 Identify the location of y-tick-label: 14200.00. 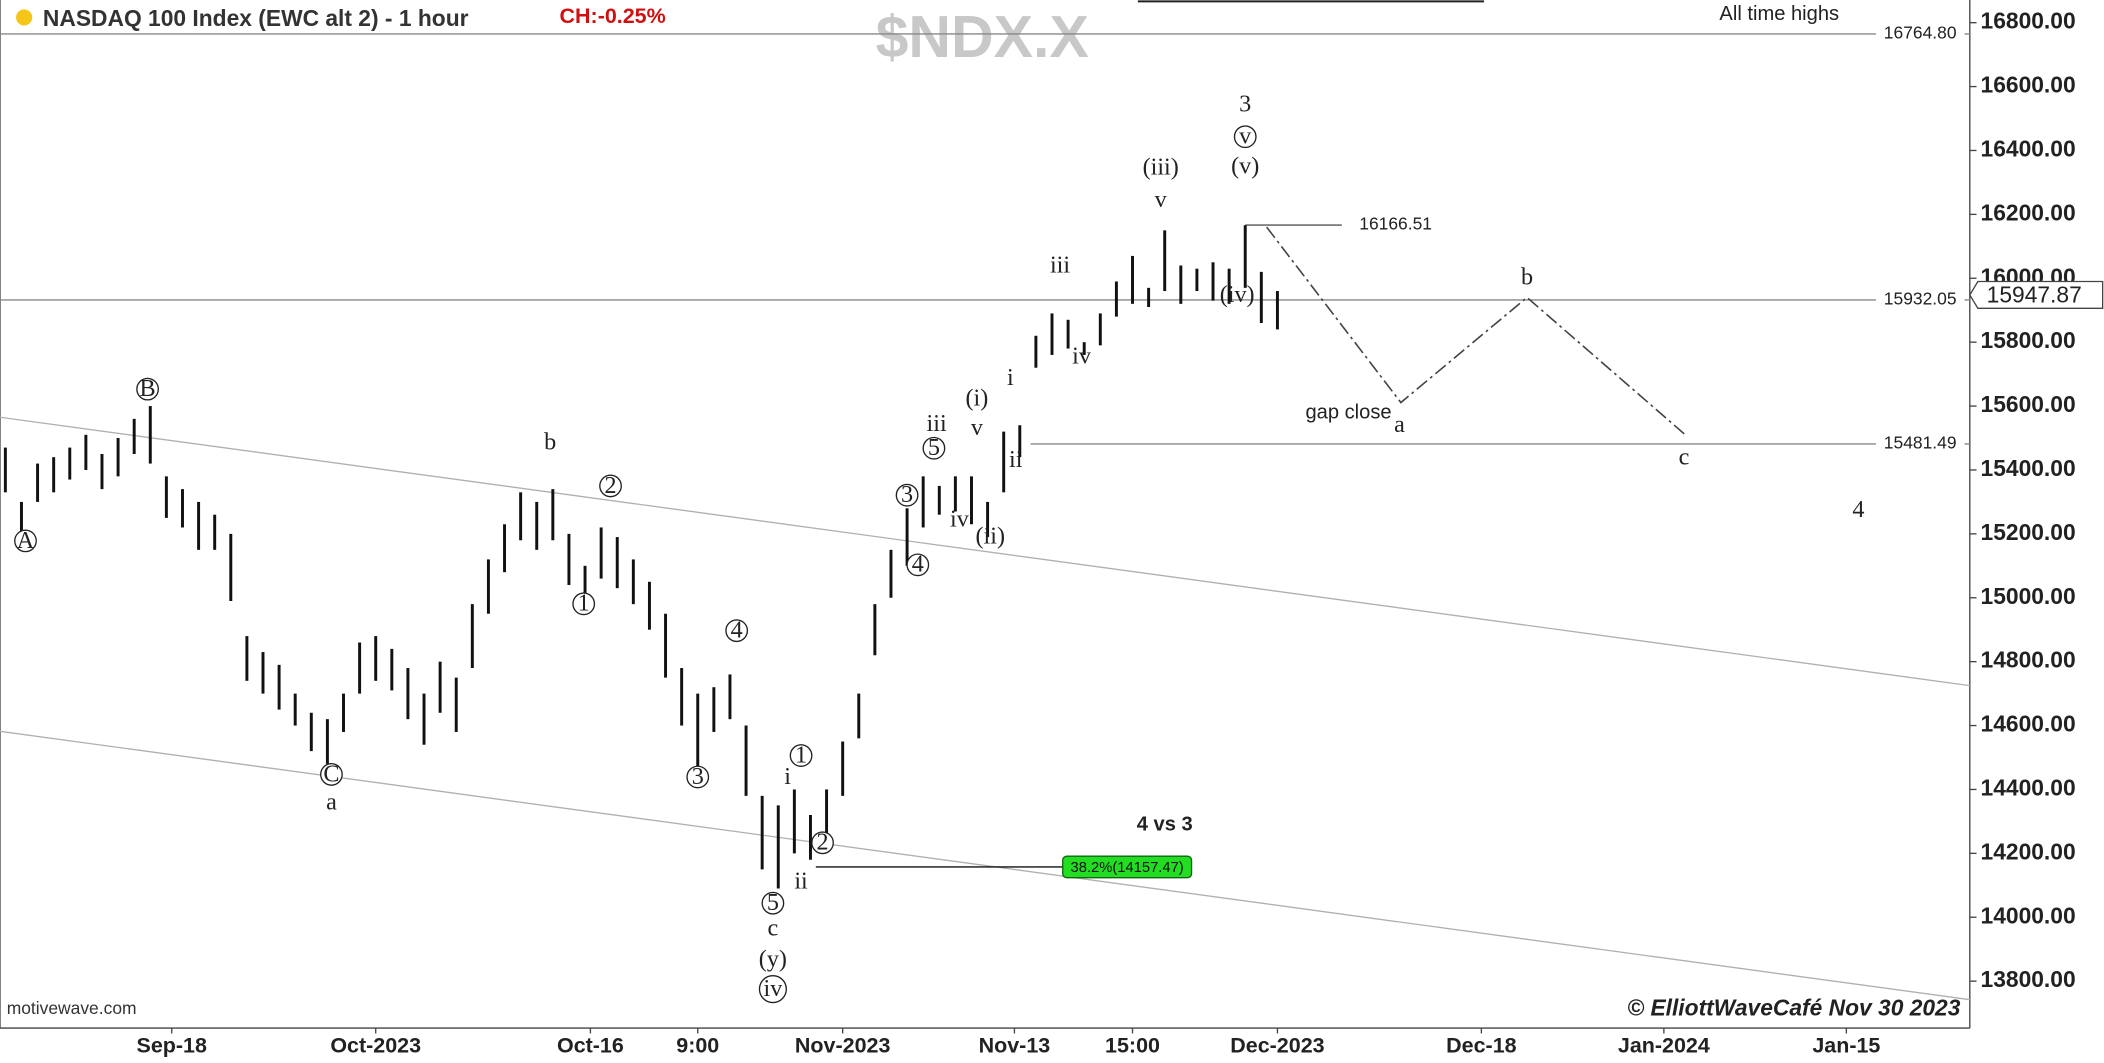
(2028, 851).